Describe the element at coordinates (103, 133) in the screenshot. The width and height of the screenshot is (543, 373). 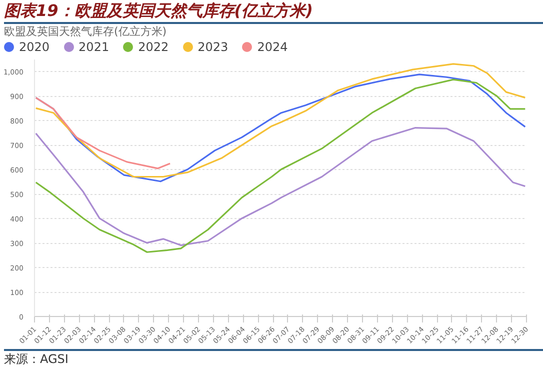
I see `line-series` at that location.